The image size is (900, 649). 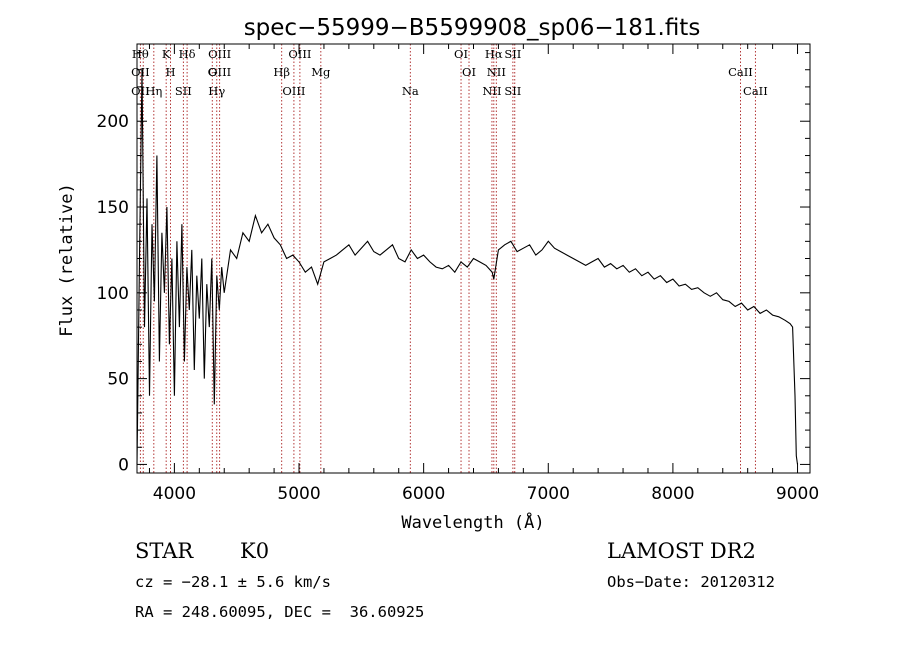 What do you see at coordinates (123, 465) in the screenshot?
I see `y-tick-label: 0` at bounding box center [123, 465].